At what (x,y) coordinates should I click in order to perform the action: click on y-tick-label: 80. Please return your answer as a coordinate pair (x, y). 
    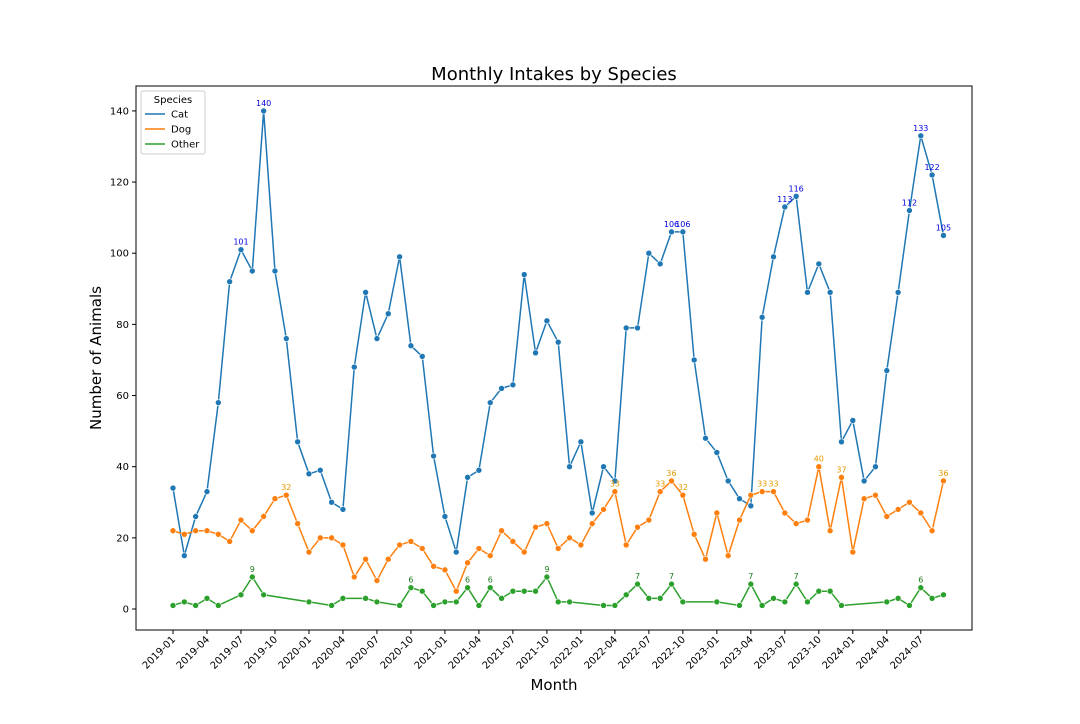
    Looking at the image, I should click on (122, 325).